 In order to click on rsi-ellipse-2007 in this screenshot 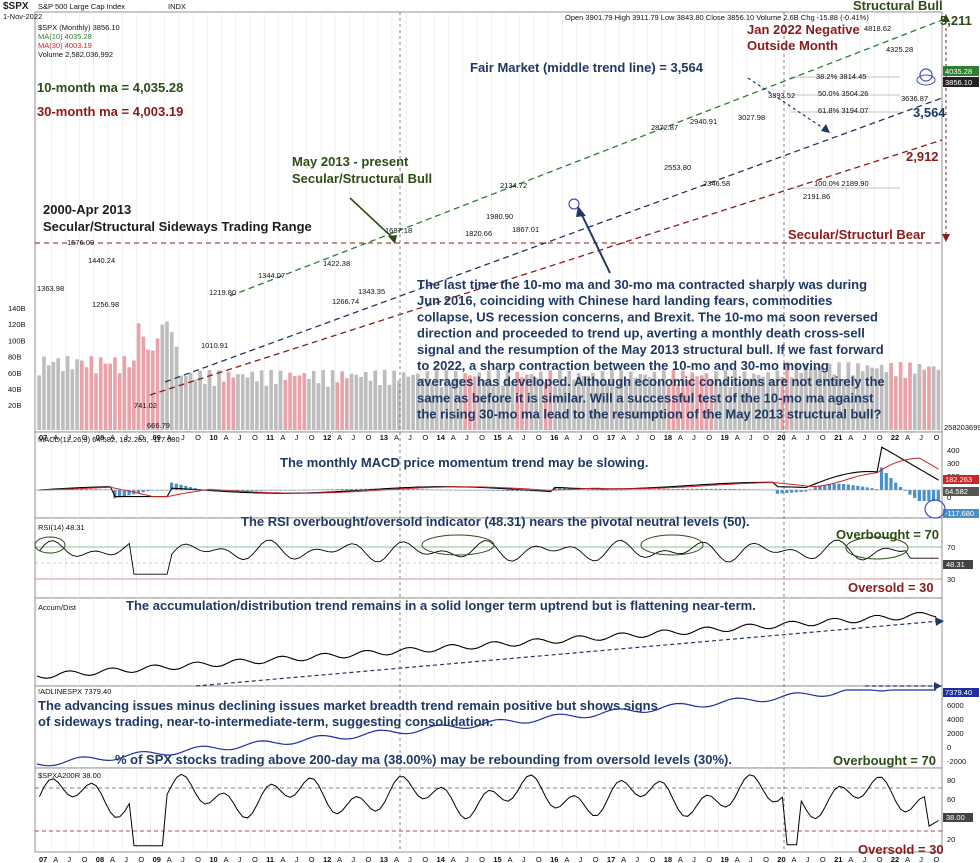, I will do `click(50, 545)`.